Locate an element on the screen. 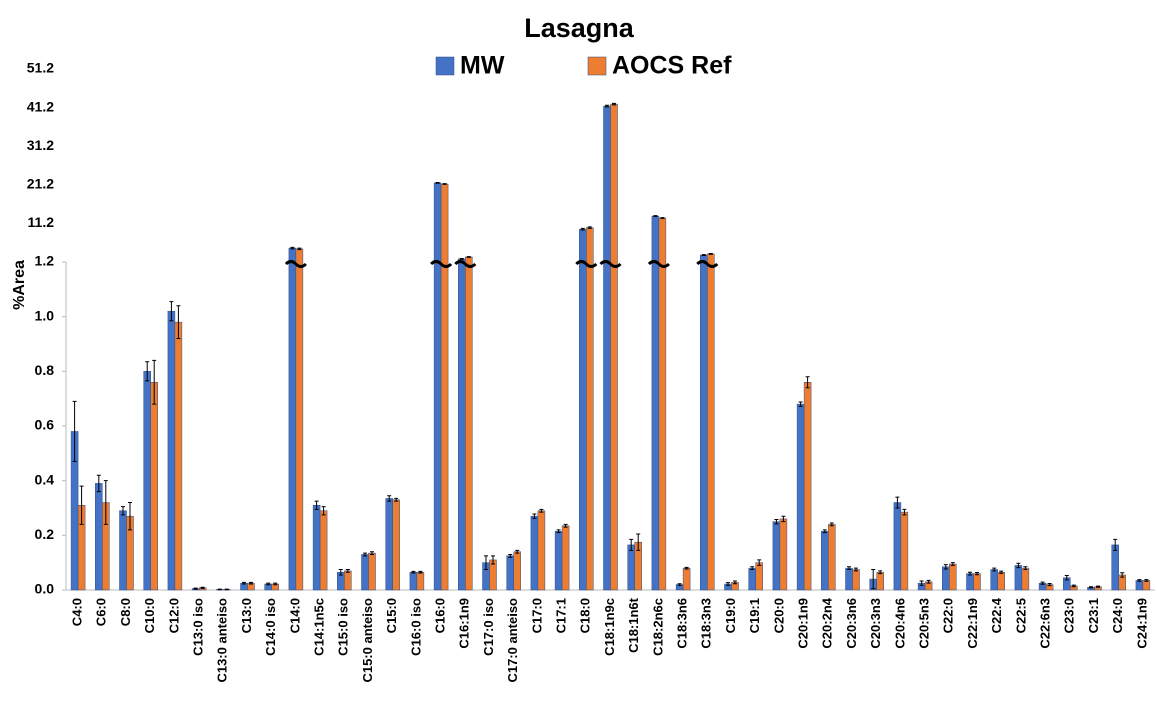  x-tick-label: C22:6n3 is located at coordinates (1045, 623).